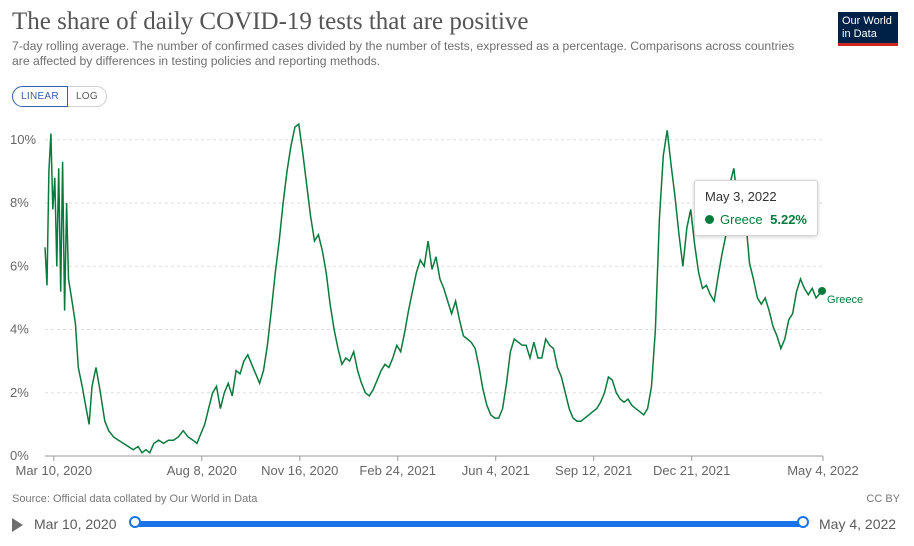 The image size is (914, 546). I want to click on y-tick-label: 0%, so click(19, 455).